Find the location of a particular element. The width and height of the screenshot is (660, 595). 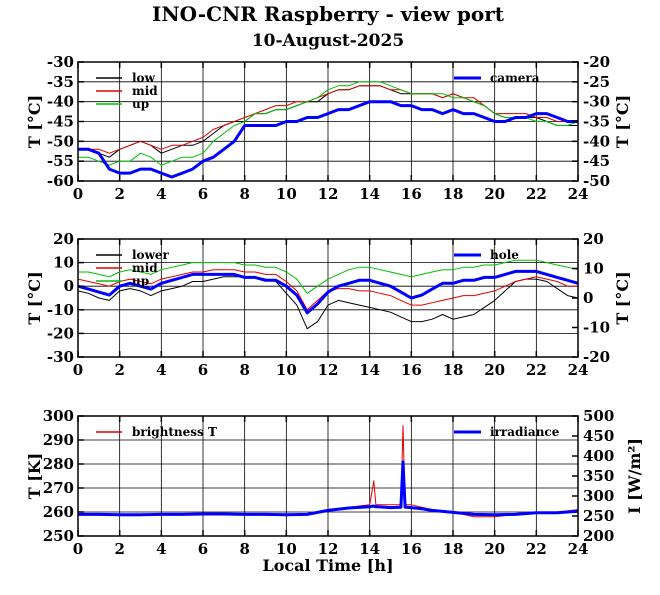

legend-label: lower is located at coordinates (151, 255).